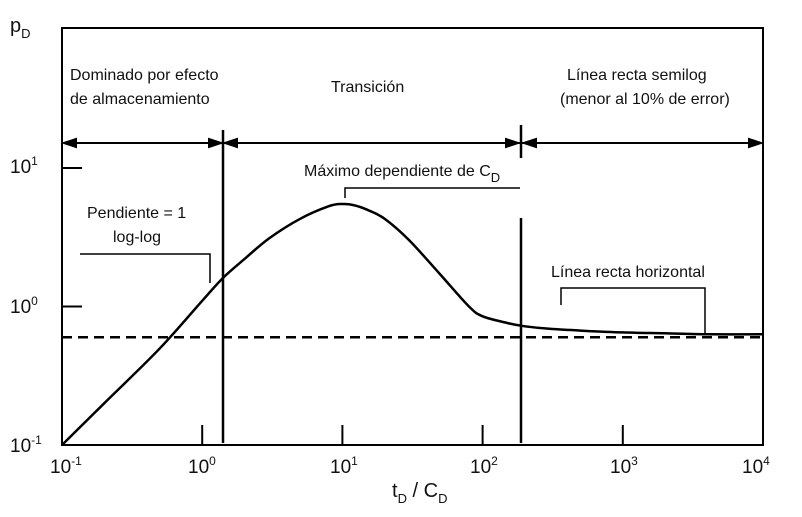 Image resolution: width=802 pixels, height=517 pixels. Describe the element at coordinates (645, 99) in the screenshot. I see `region-semilog-line2: (menor al 10% de error)` at that location.